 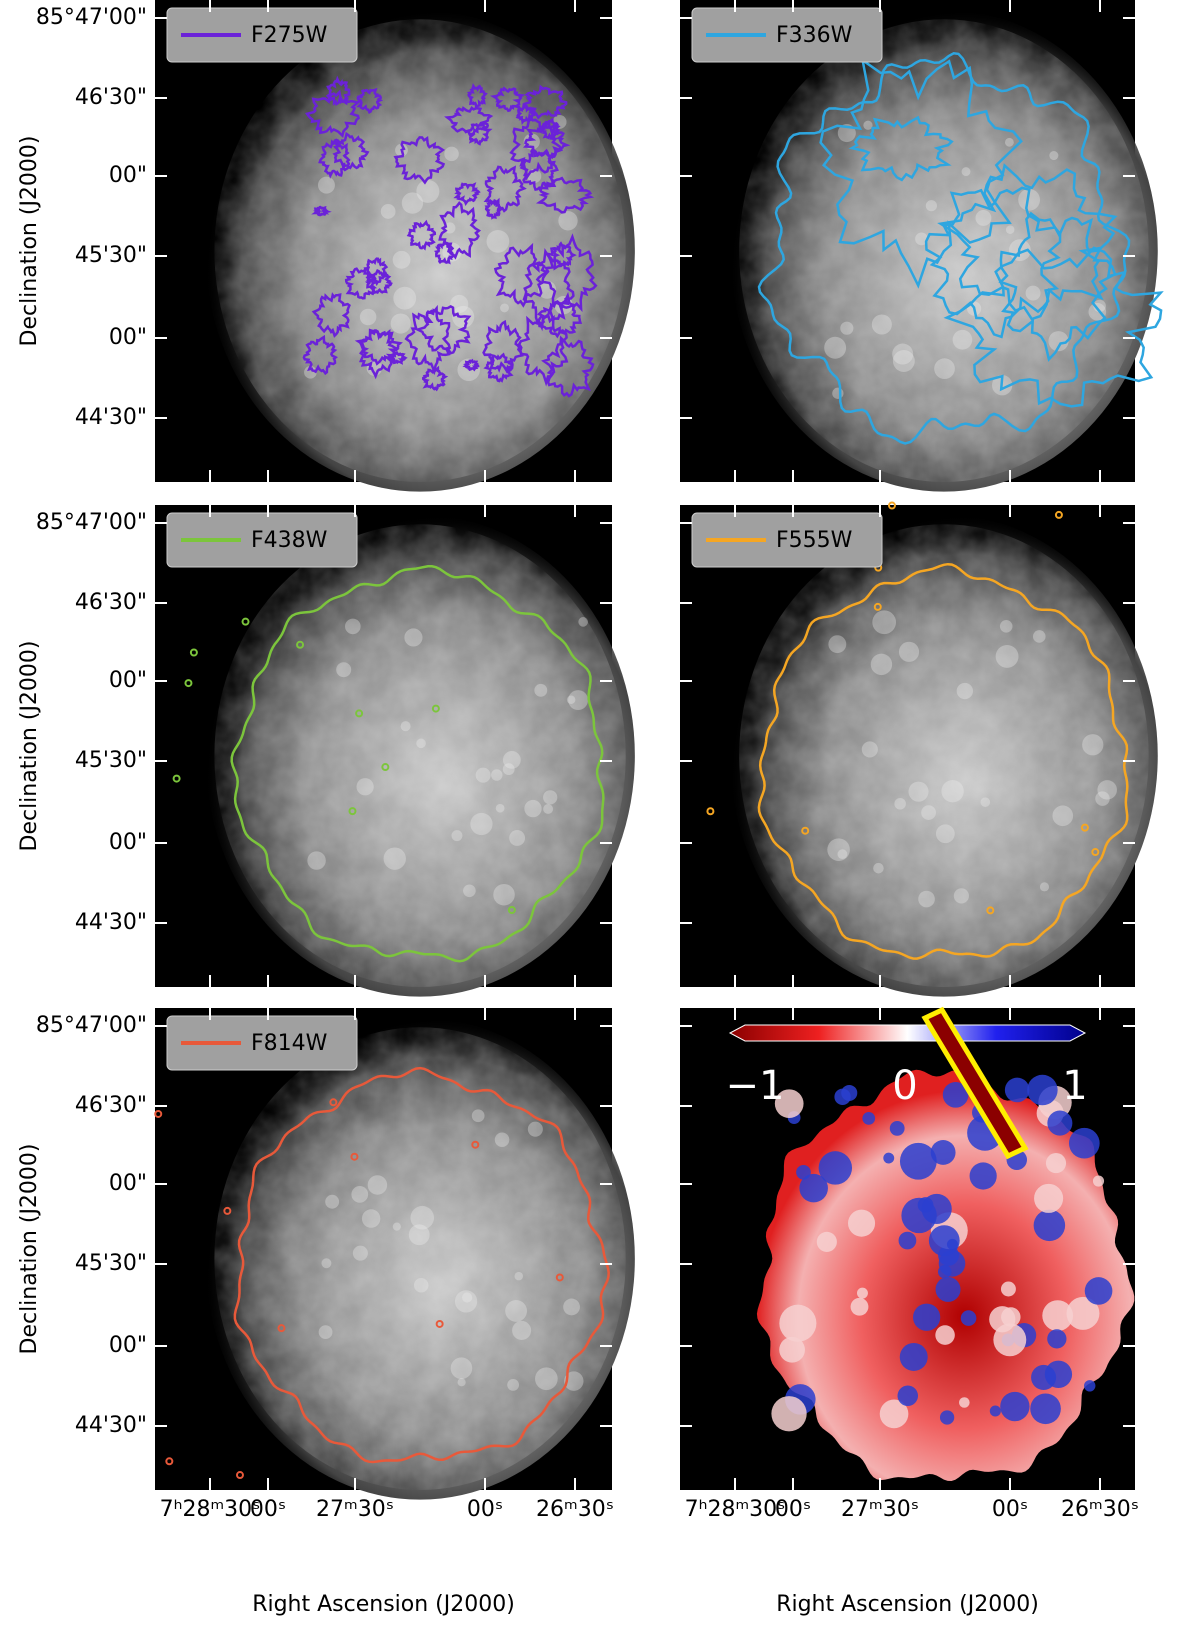 I want to click on legend-label: F336W, so click(x=814, y=35).